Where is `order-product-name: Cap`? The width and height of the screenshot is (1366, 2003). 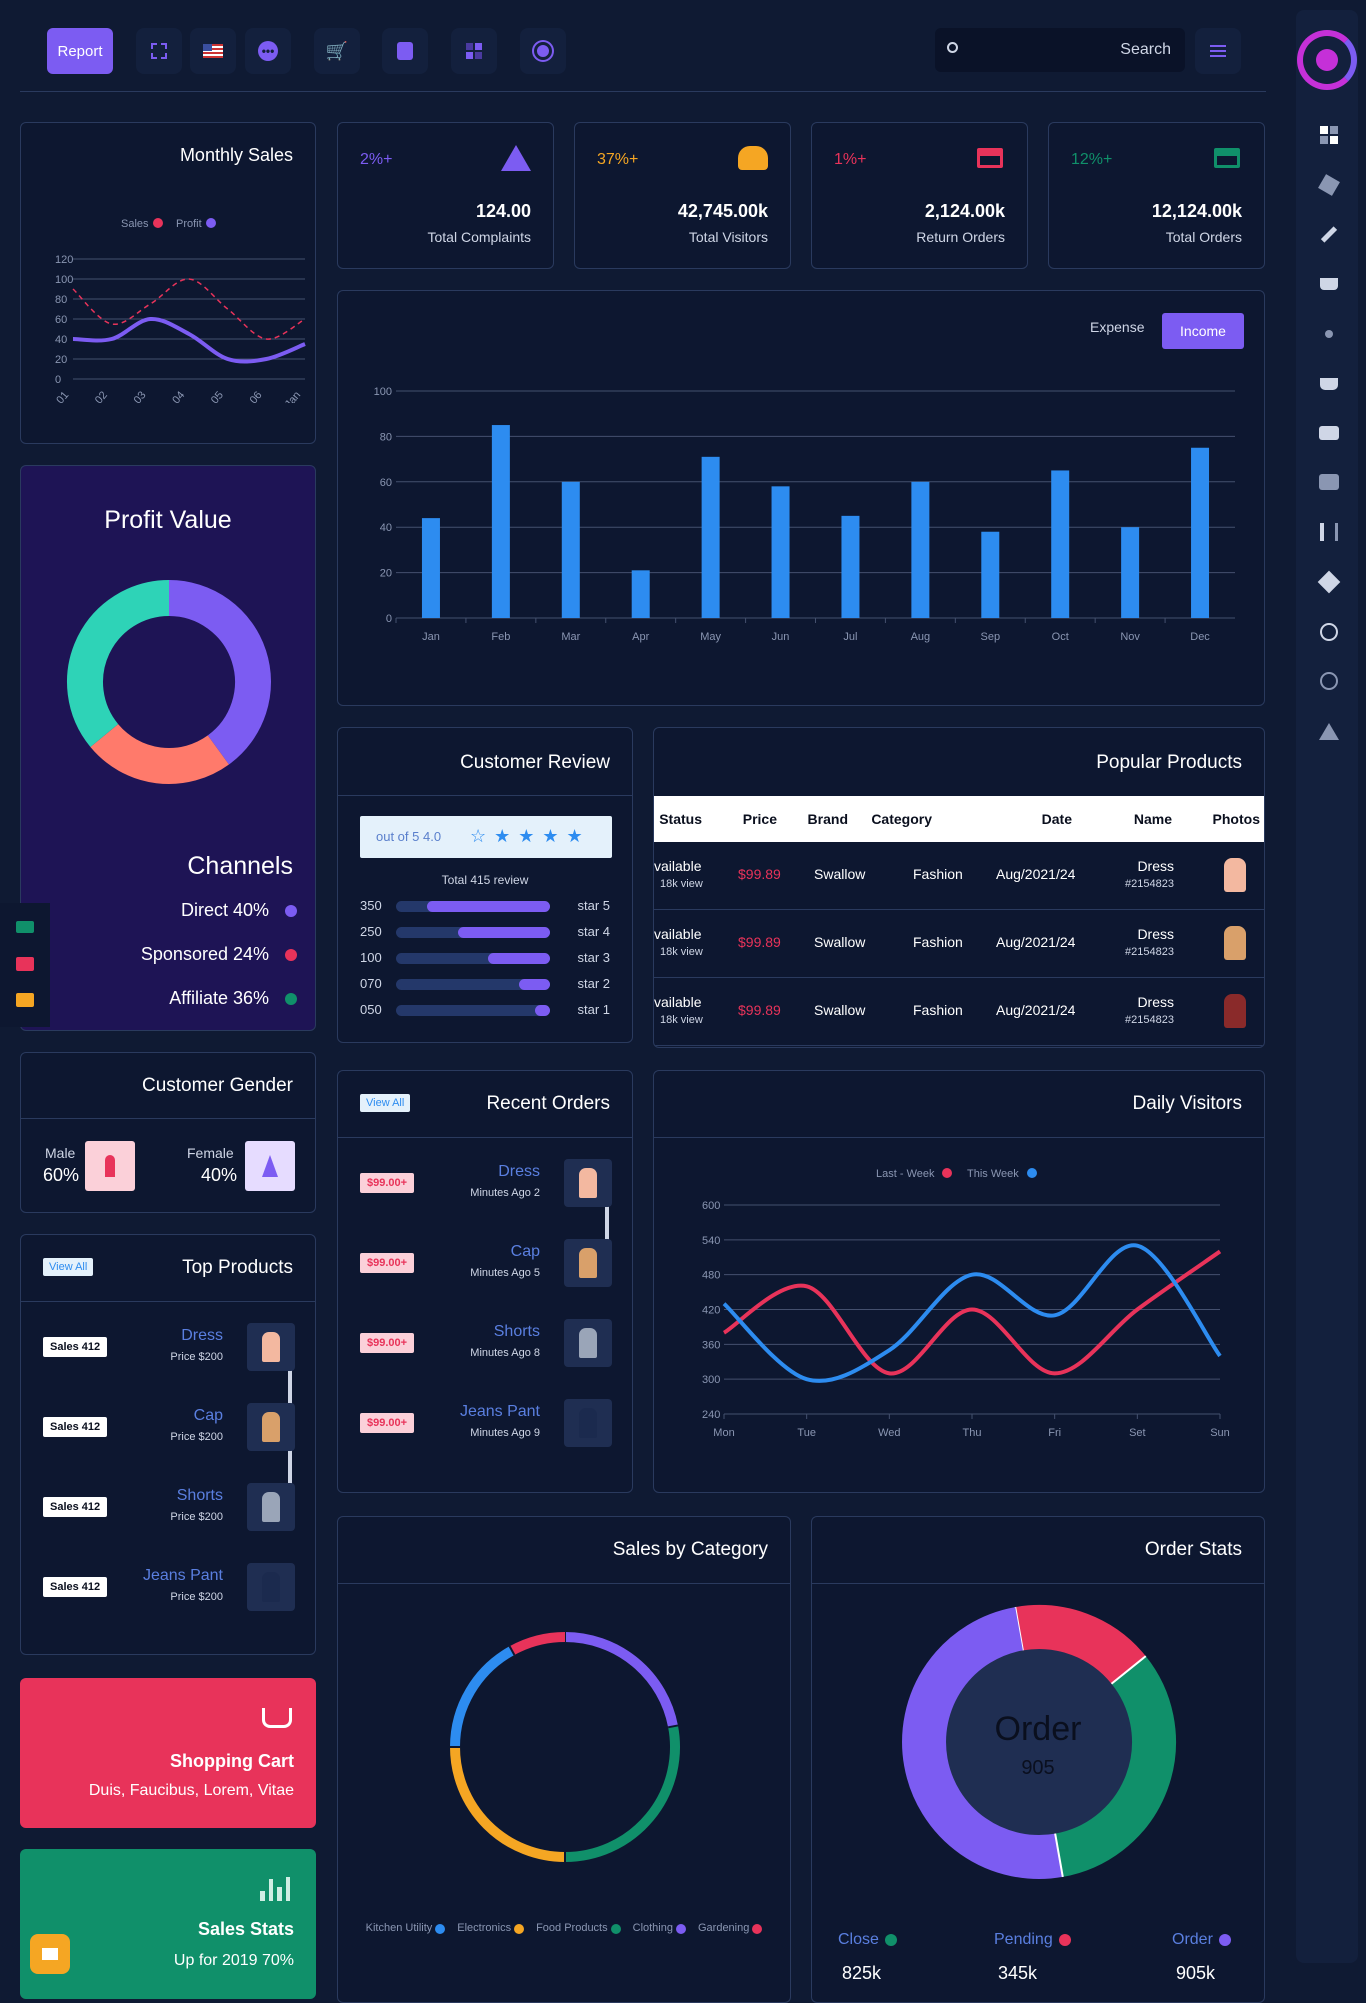
order-product-name: Cap is located at coordinates (525, 1251).